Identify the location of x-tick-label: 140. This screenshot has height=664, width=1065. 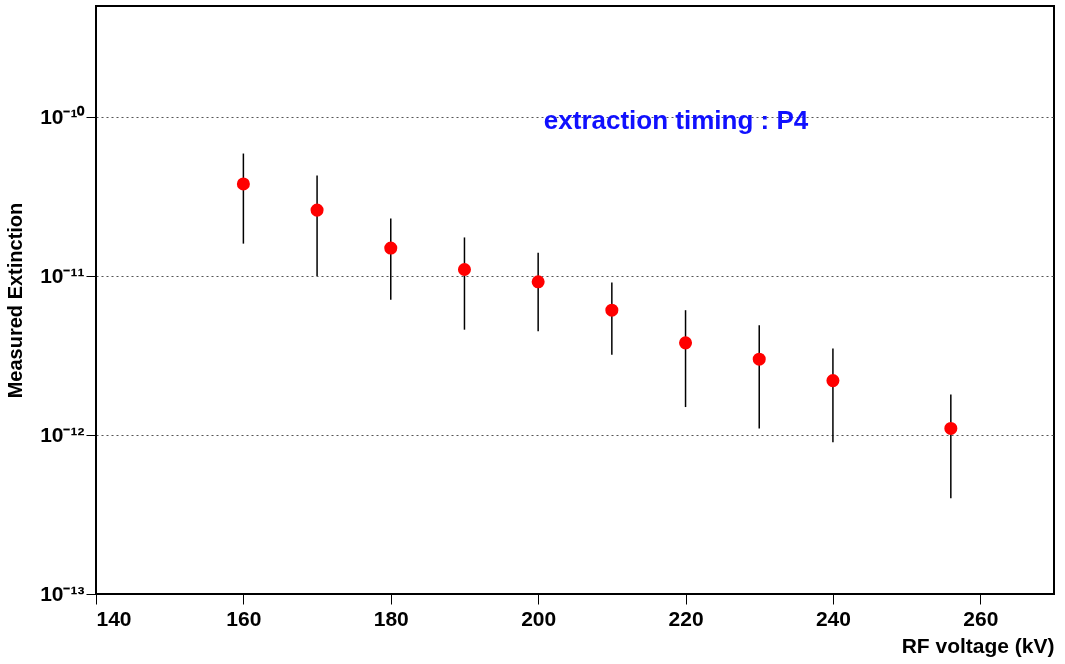
(114, 618).